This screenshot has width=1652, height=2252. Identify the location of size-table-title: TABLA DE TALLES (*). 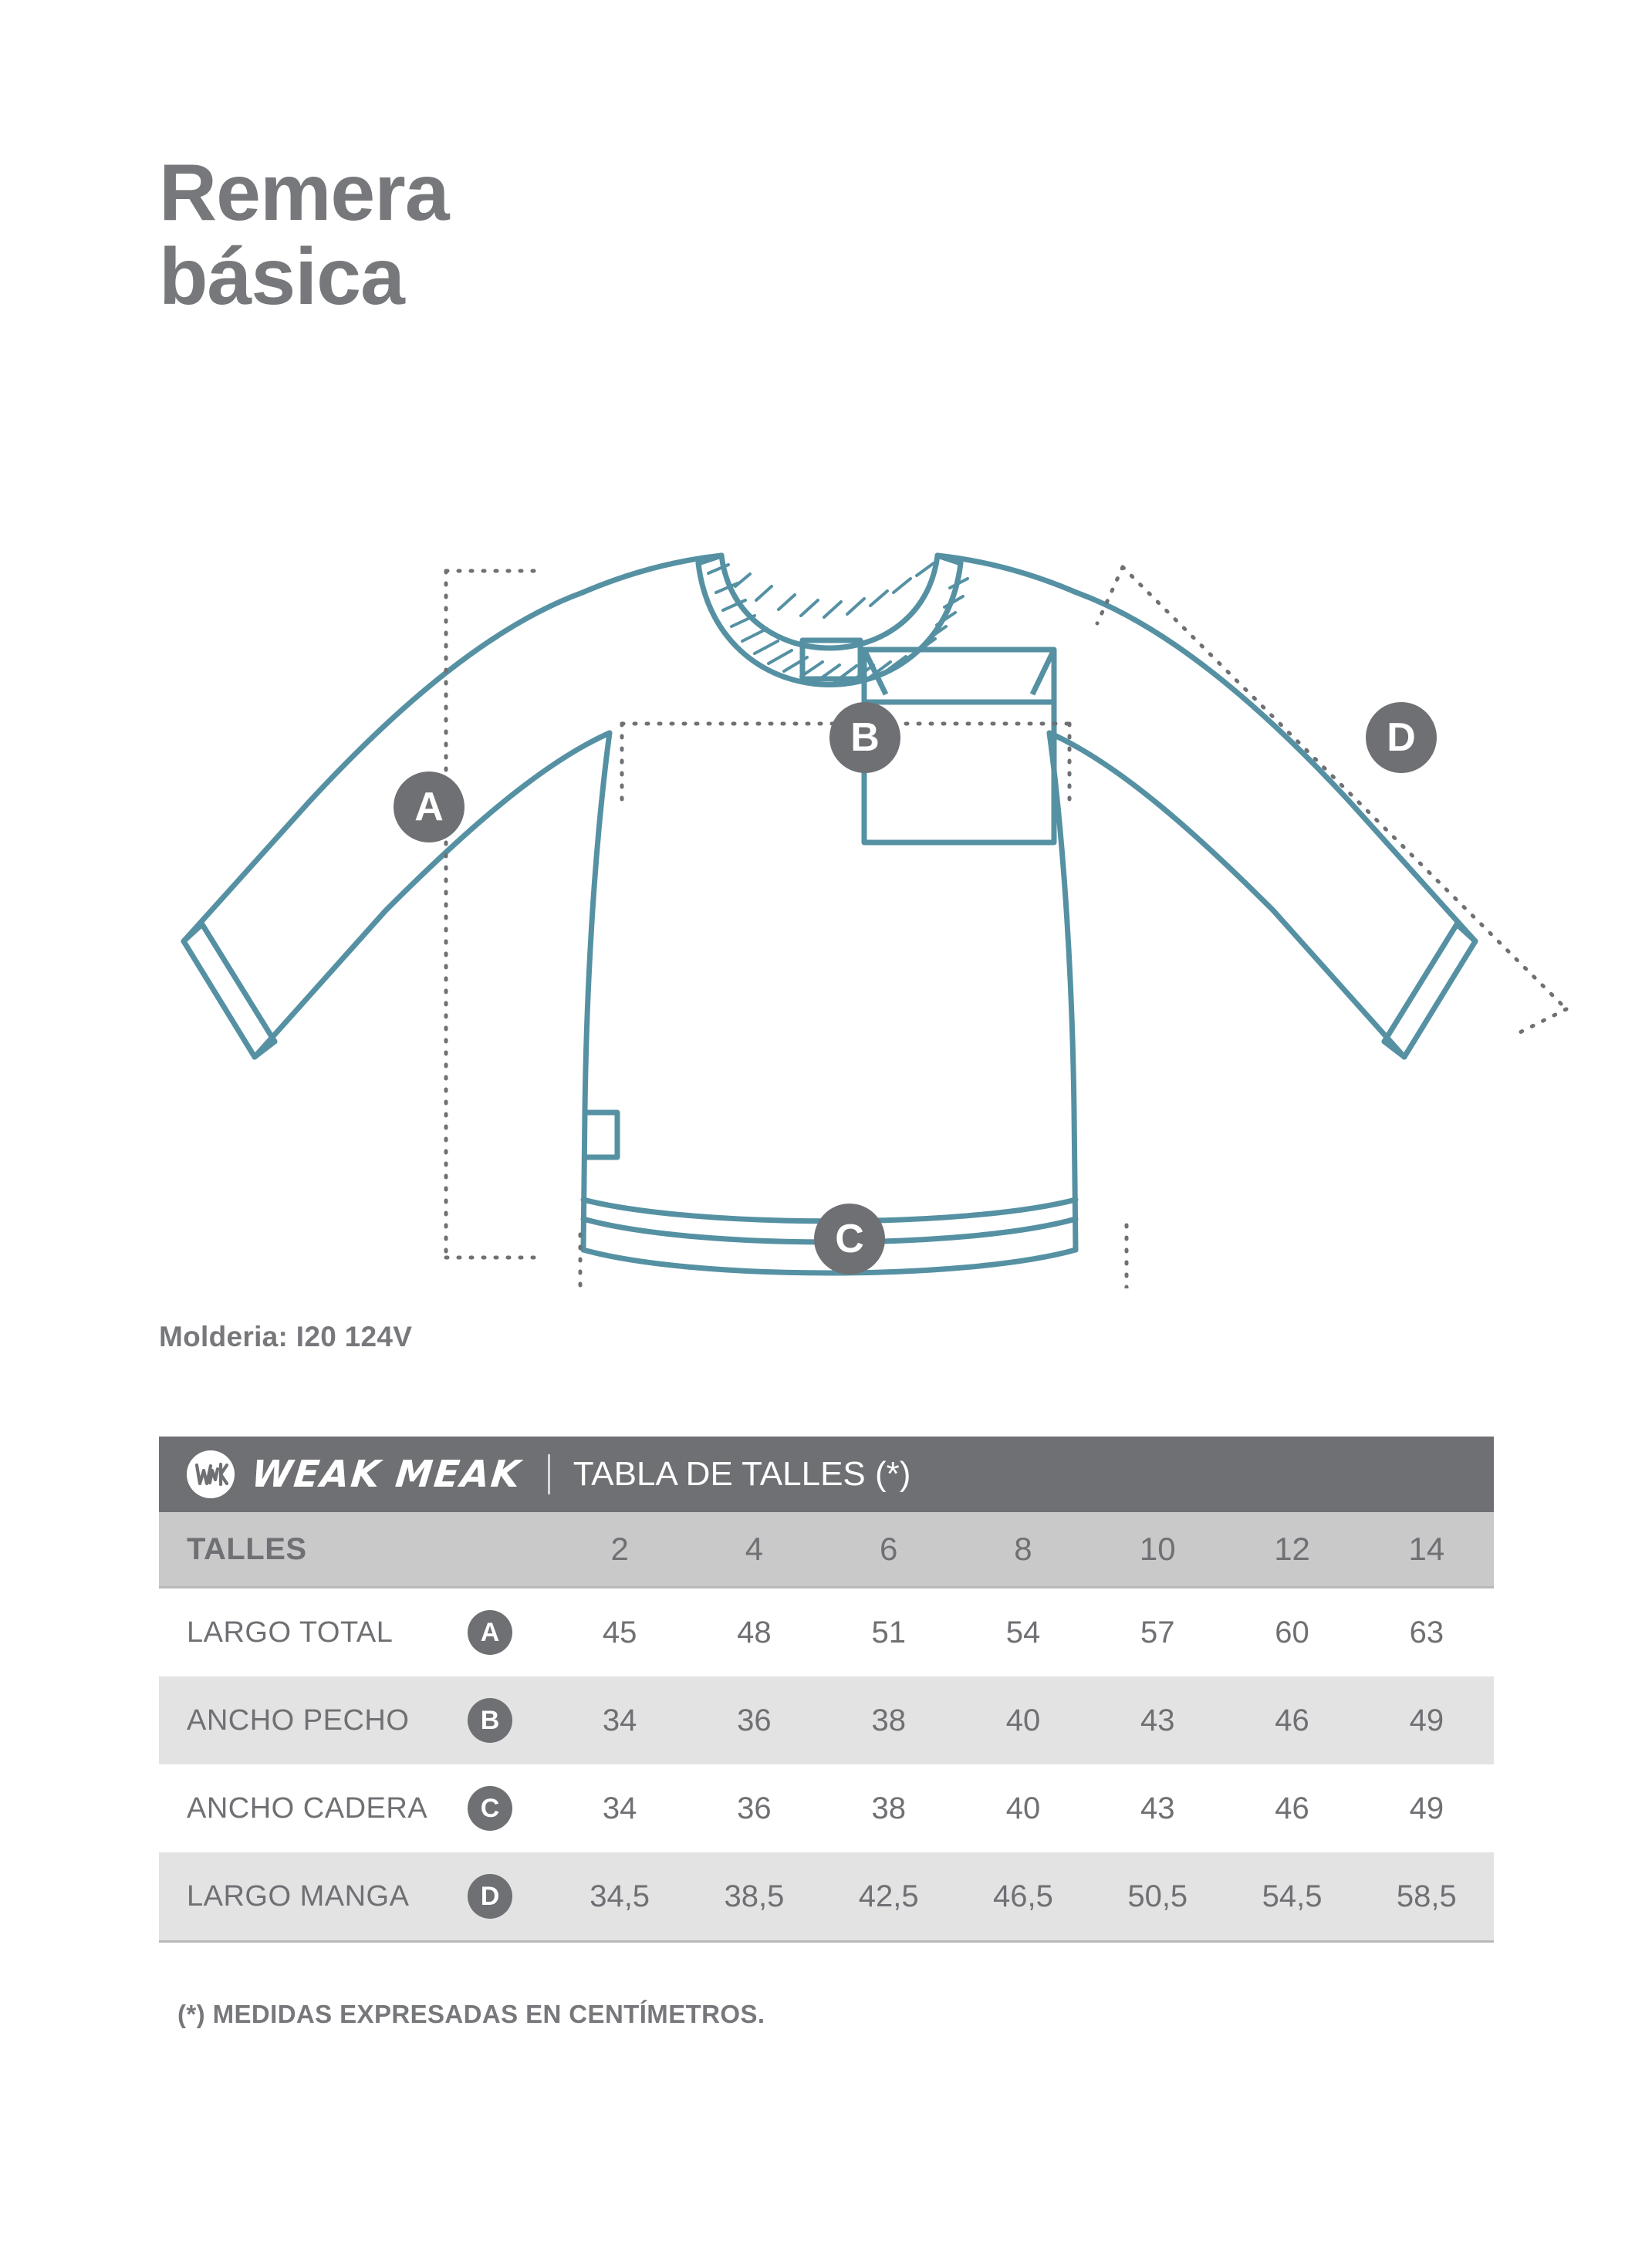
(742, 1474).